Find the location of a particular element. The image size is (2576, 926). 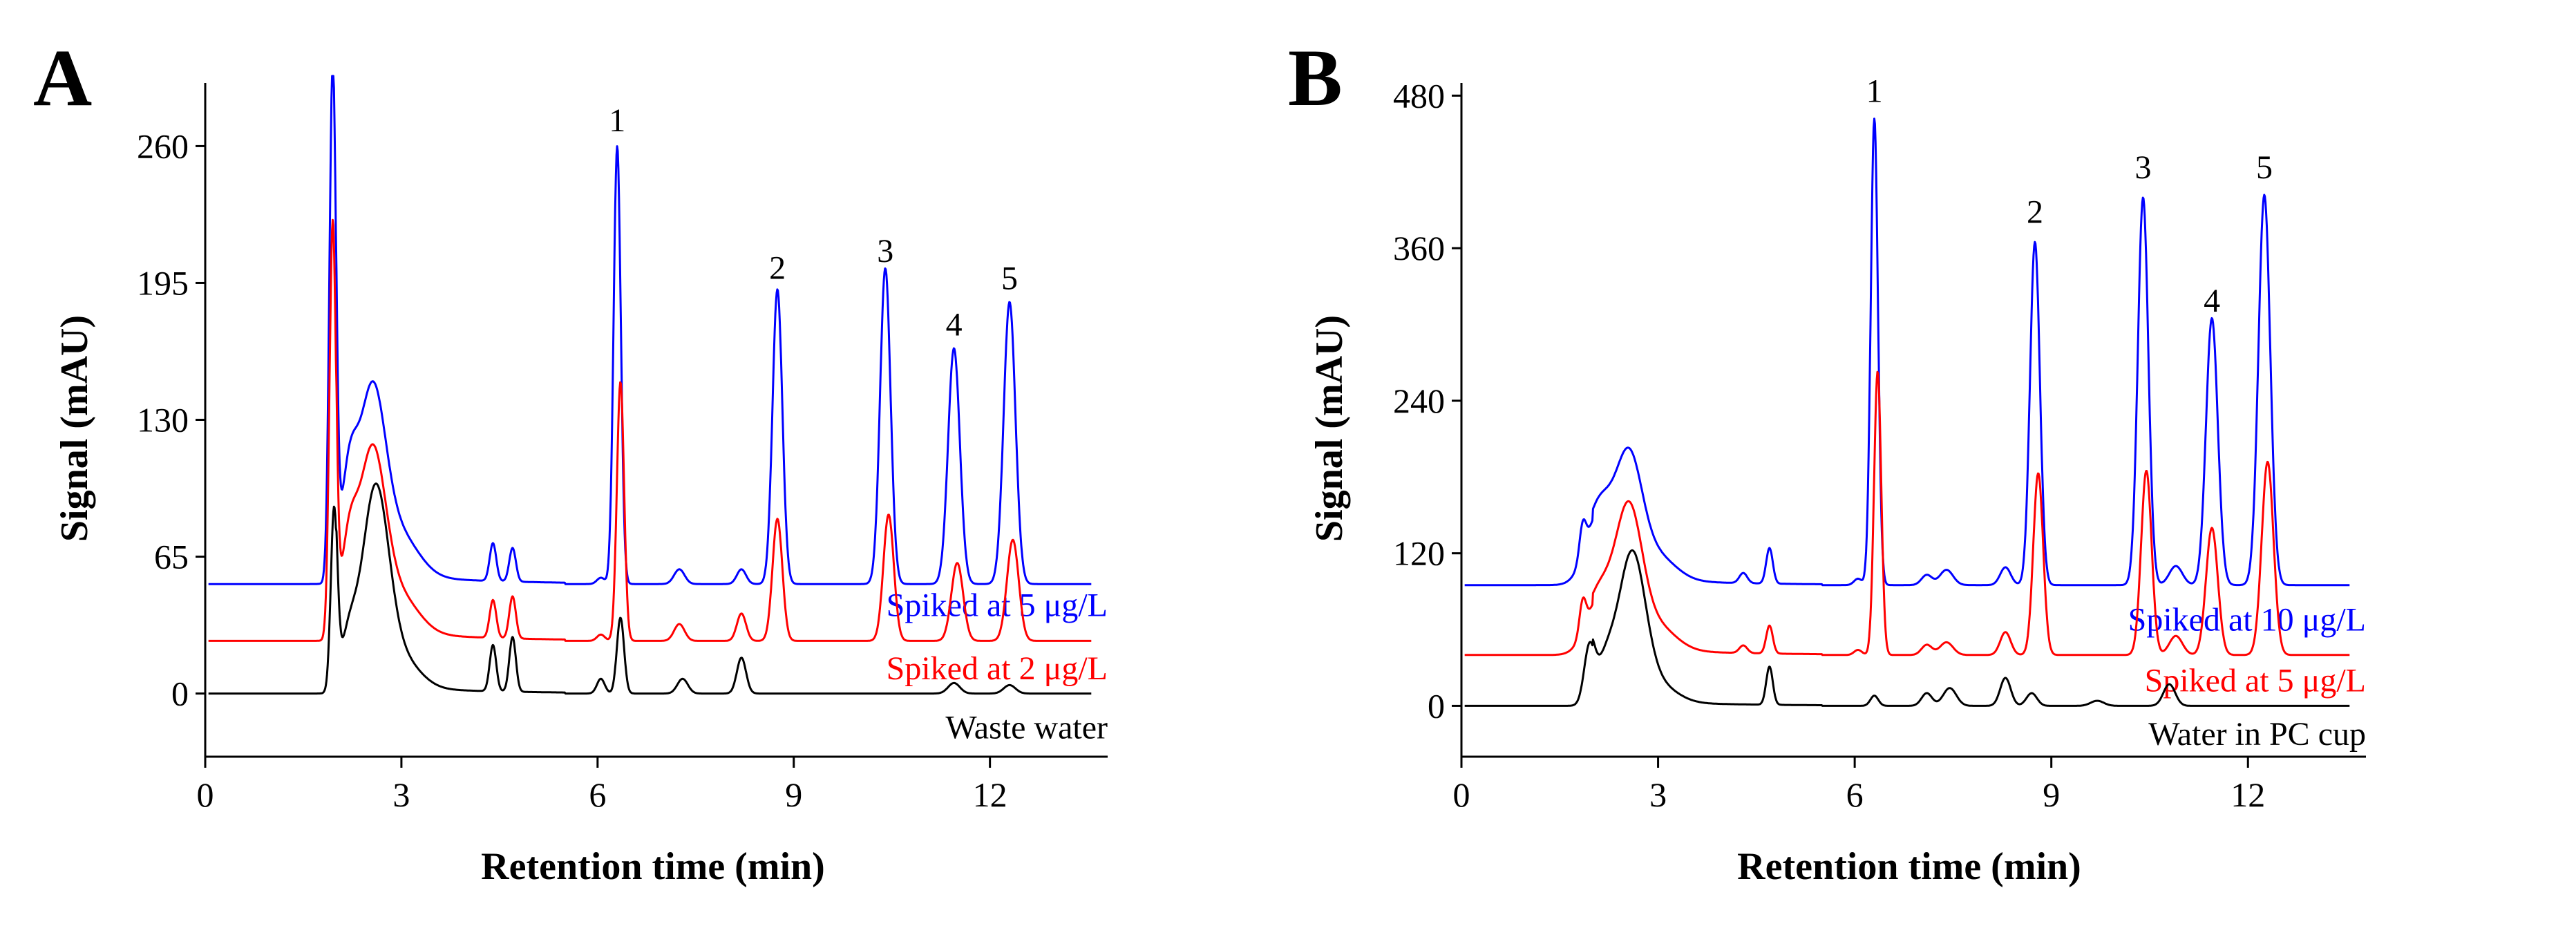

y-tick-label: 120 is located at coordinates (1419, 553).